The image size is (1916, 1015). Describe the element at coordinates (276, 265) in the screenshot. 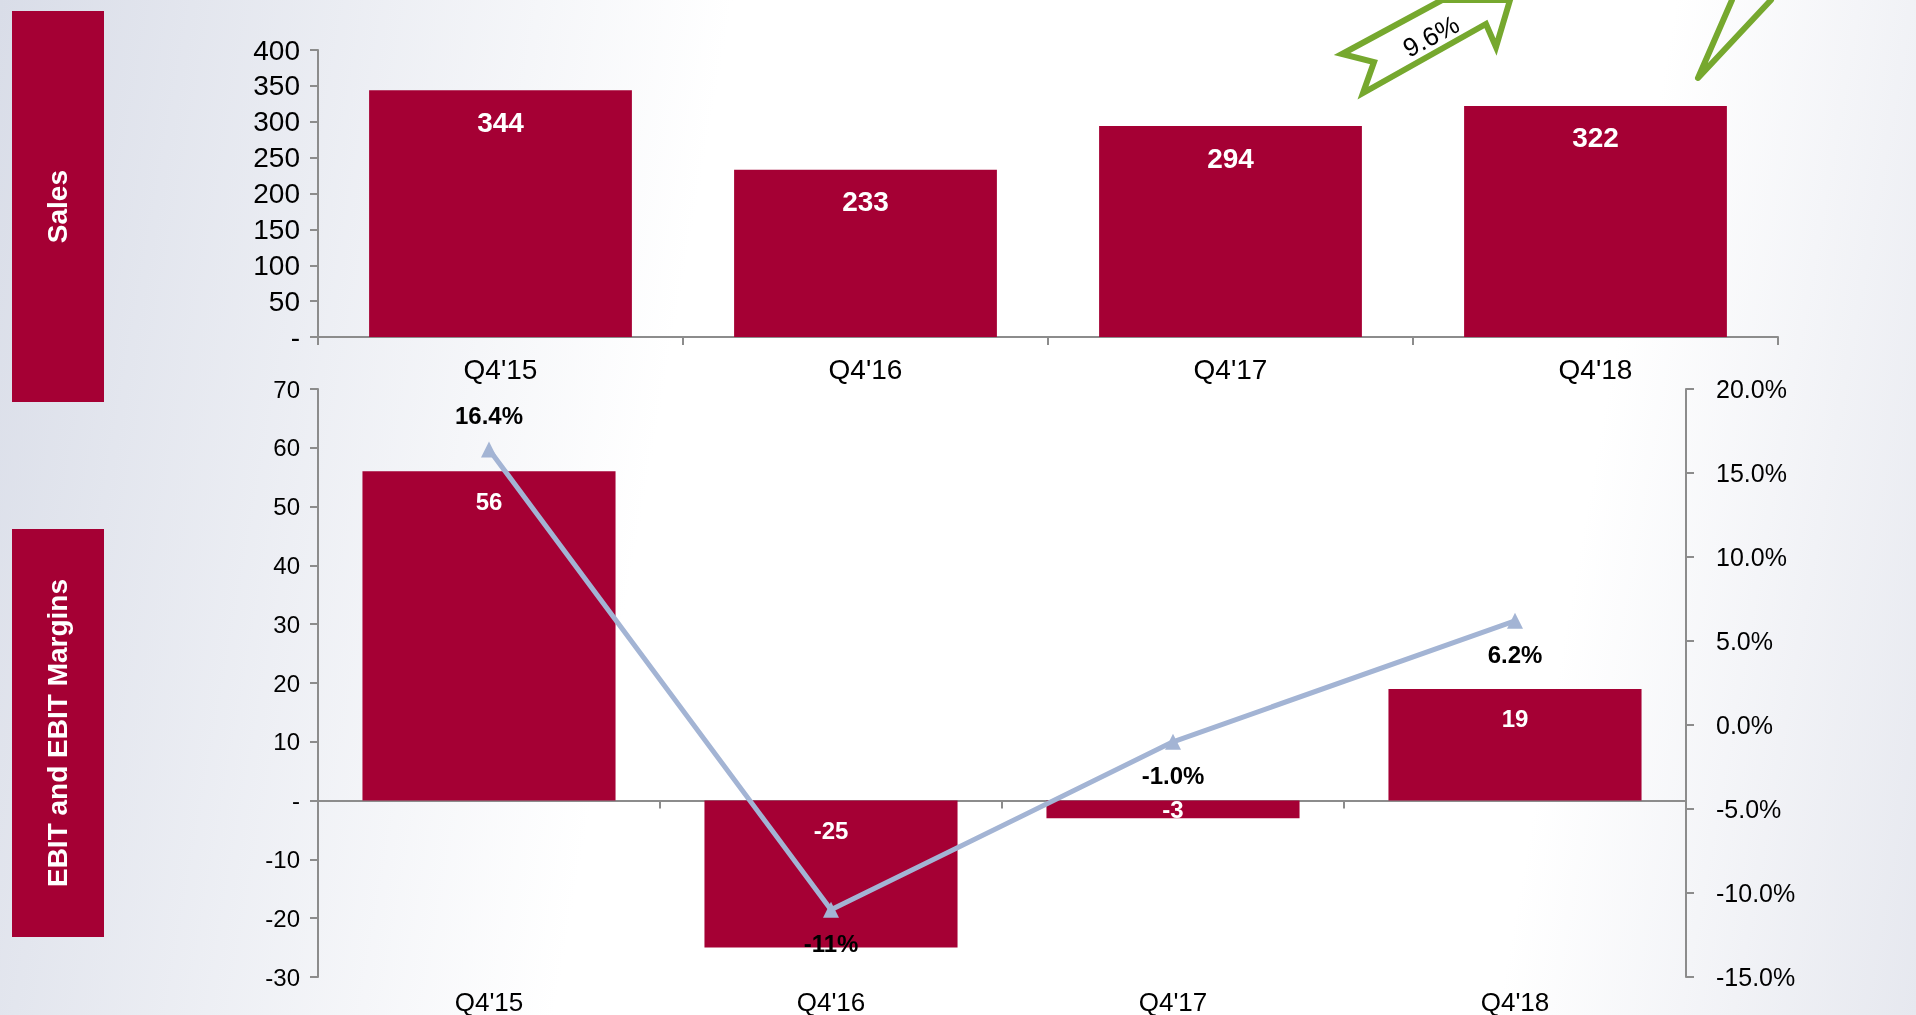

I see `y-tick-label: 100` at that location.